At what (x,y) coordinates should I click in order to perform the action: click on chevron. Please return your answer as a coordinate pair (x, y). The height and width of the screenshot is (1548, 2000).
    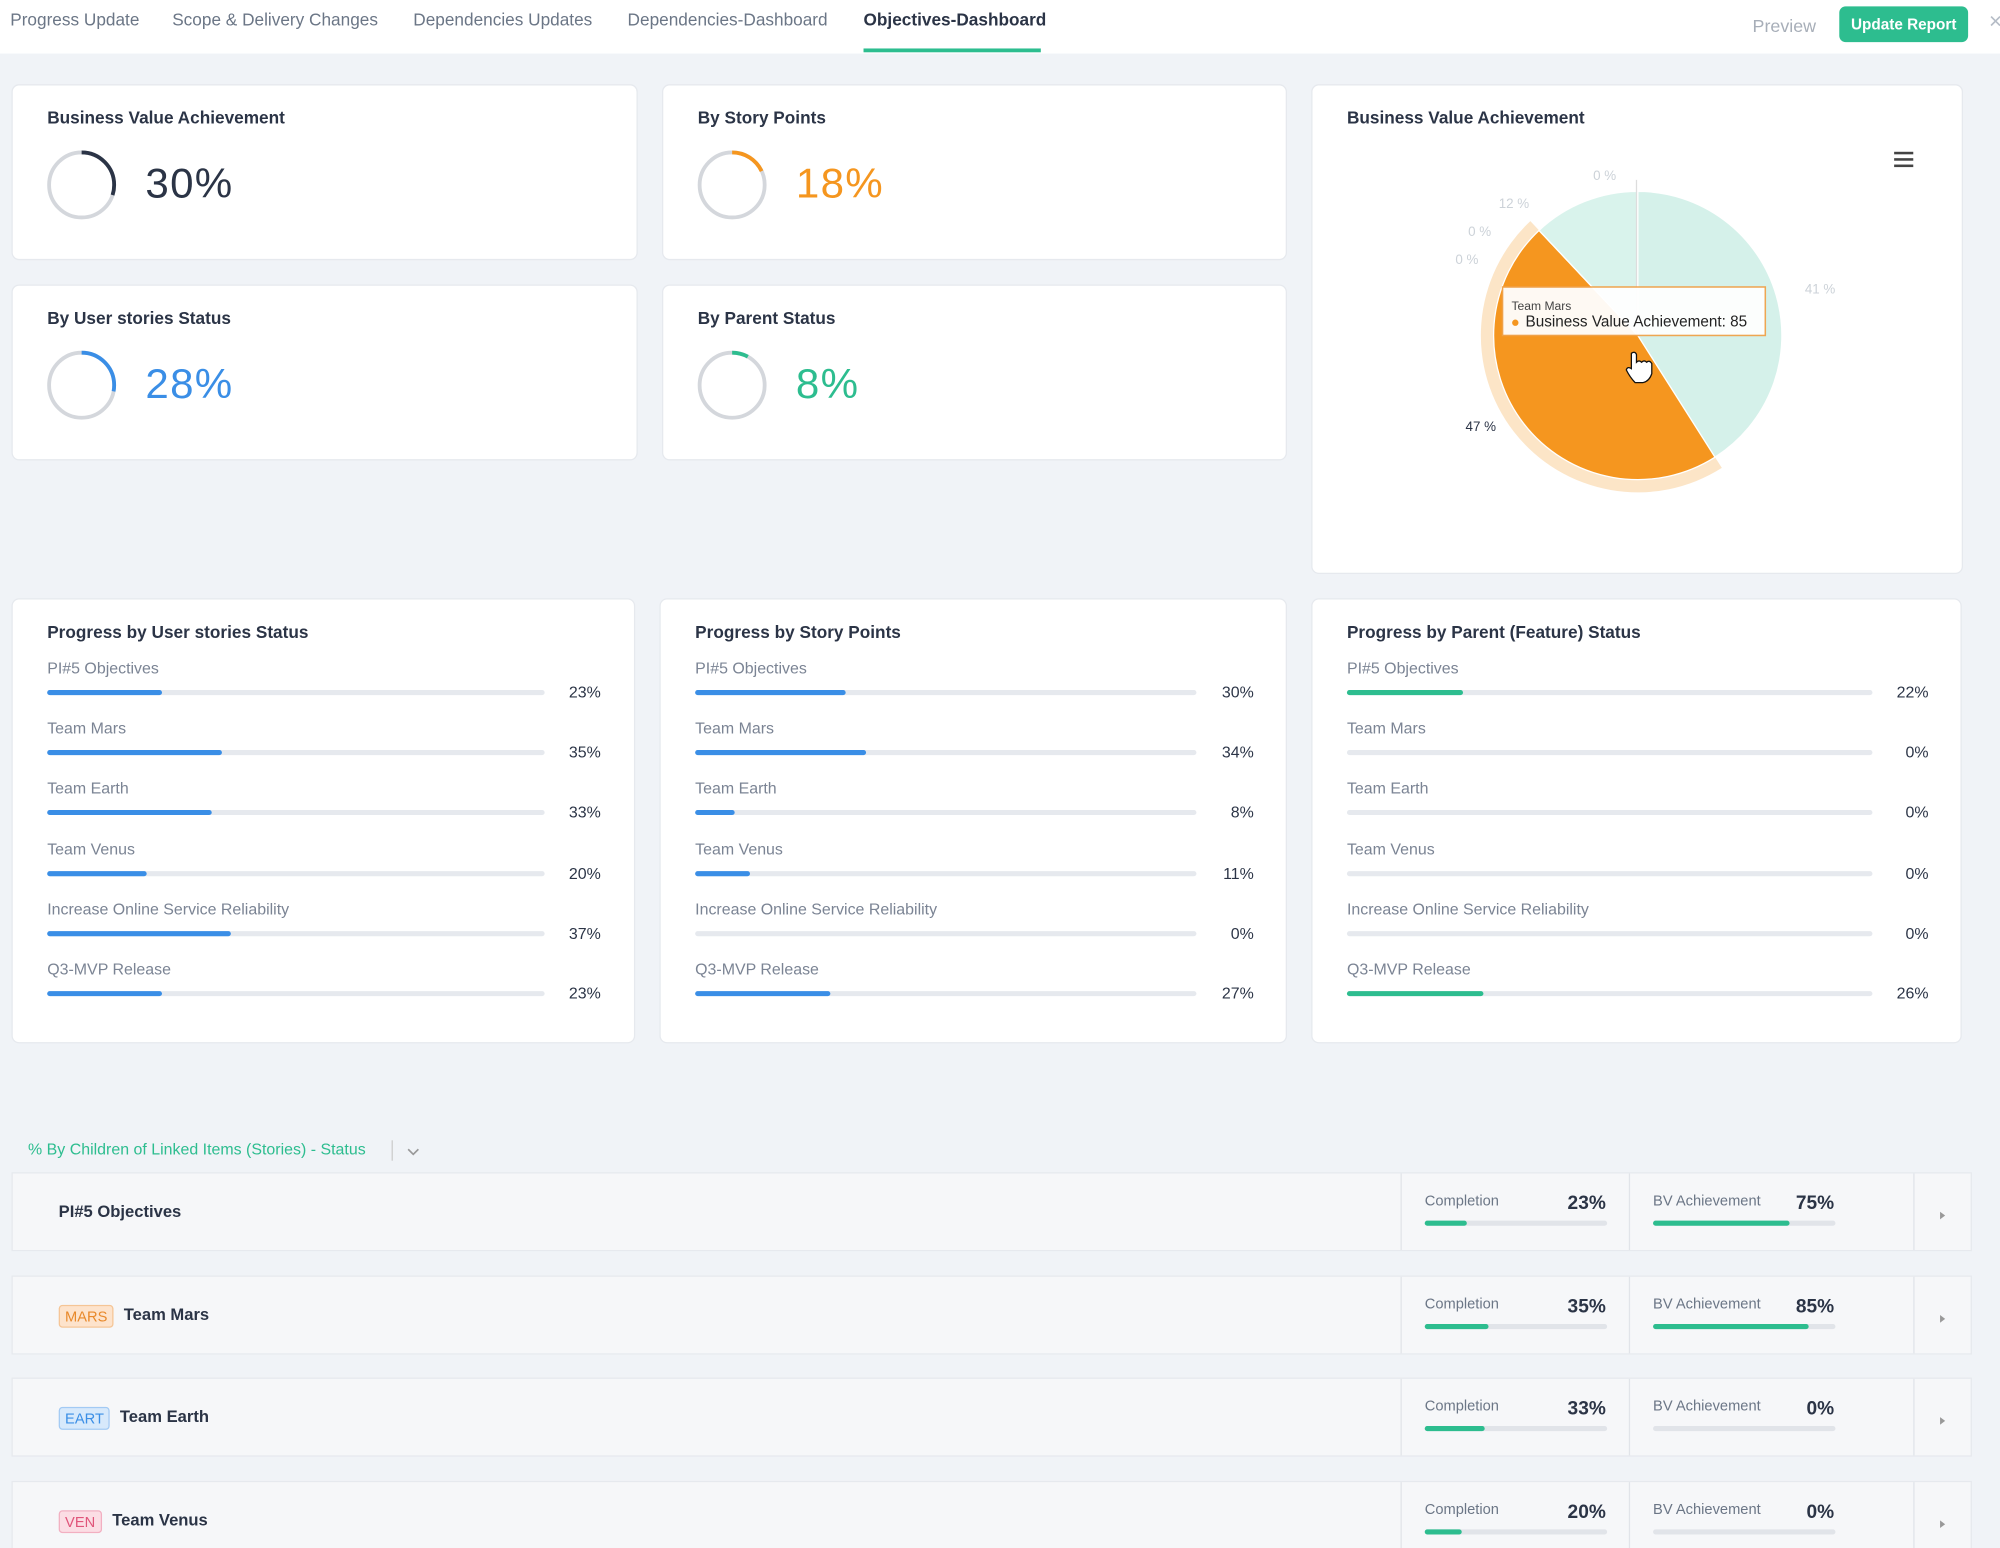
    Looking at the image, I should click on (413, 1152).